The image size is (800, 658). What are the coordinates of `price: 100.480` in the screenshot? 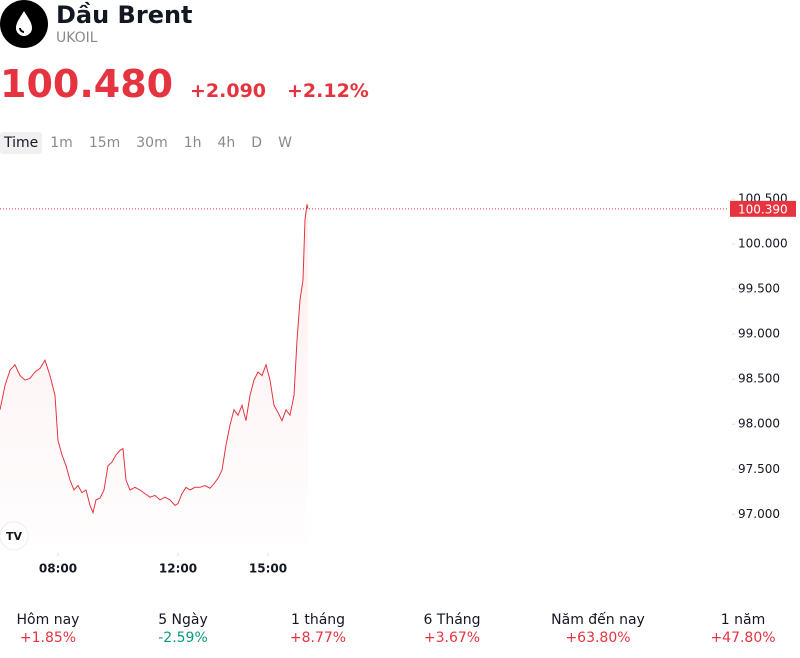 It's located at (87, 84).